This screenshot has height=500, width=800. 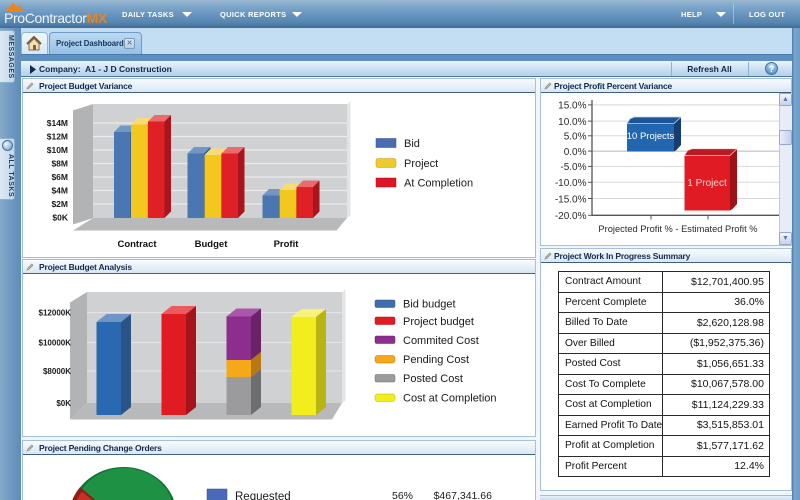 I want to click on svg-text: -20.0%, so click(x=571, y=216).